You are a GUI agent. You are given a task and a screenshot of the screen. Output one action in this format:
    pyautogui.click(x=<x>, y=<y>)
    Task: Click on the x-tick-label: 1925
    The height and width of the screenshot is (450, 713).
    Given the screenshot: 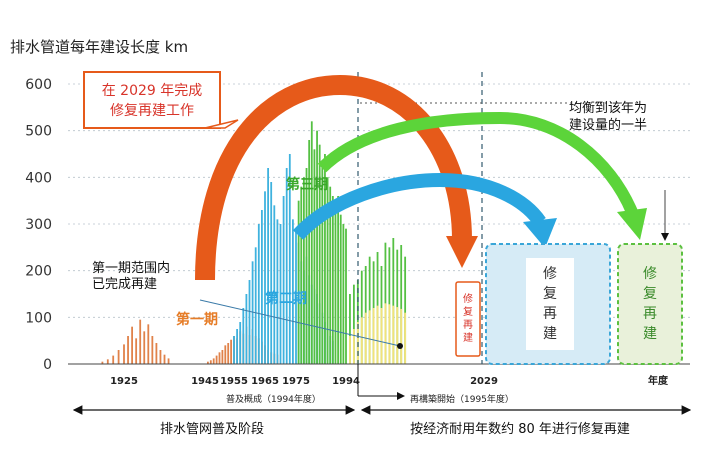 What is the action you would take?
    pyautogui.click(x=124, y=381)
    